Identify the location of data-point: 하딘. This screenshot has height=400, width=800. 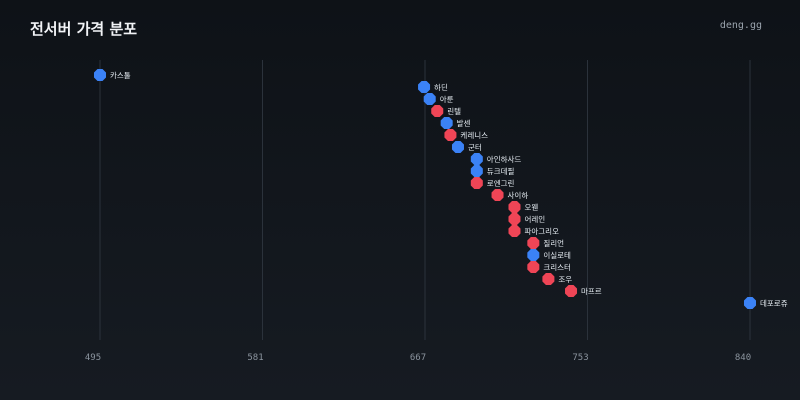
(433, 87).